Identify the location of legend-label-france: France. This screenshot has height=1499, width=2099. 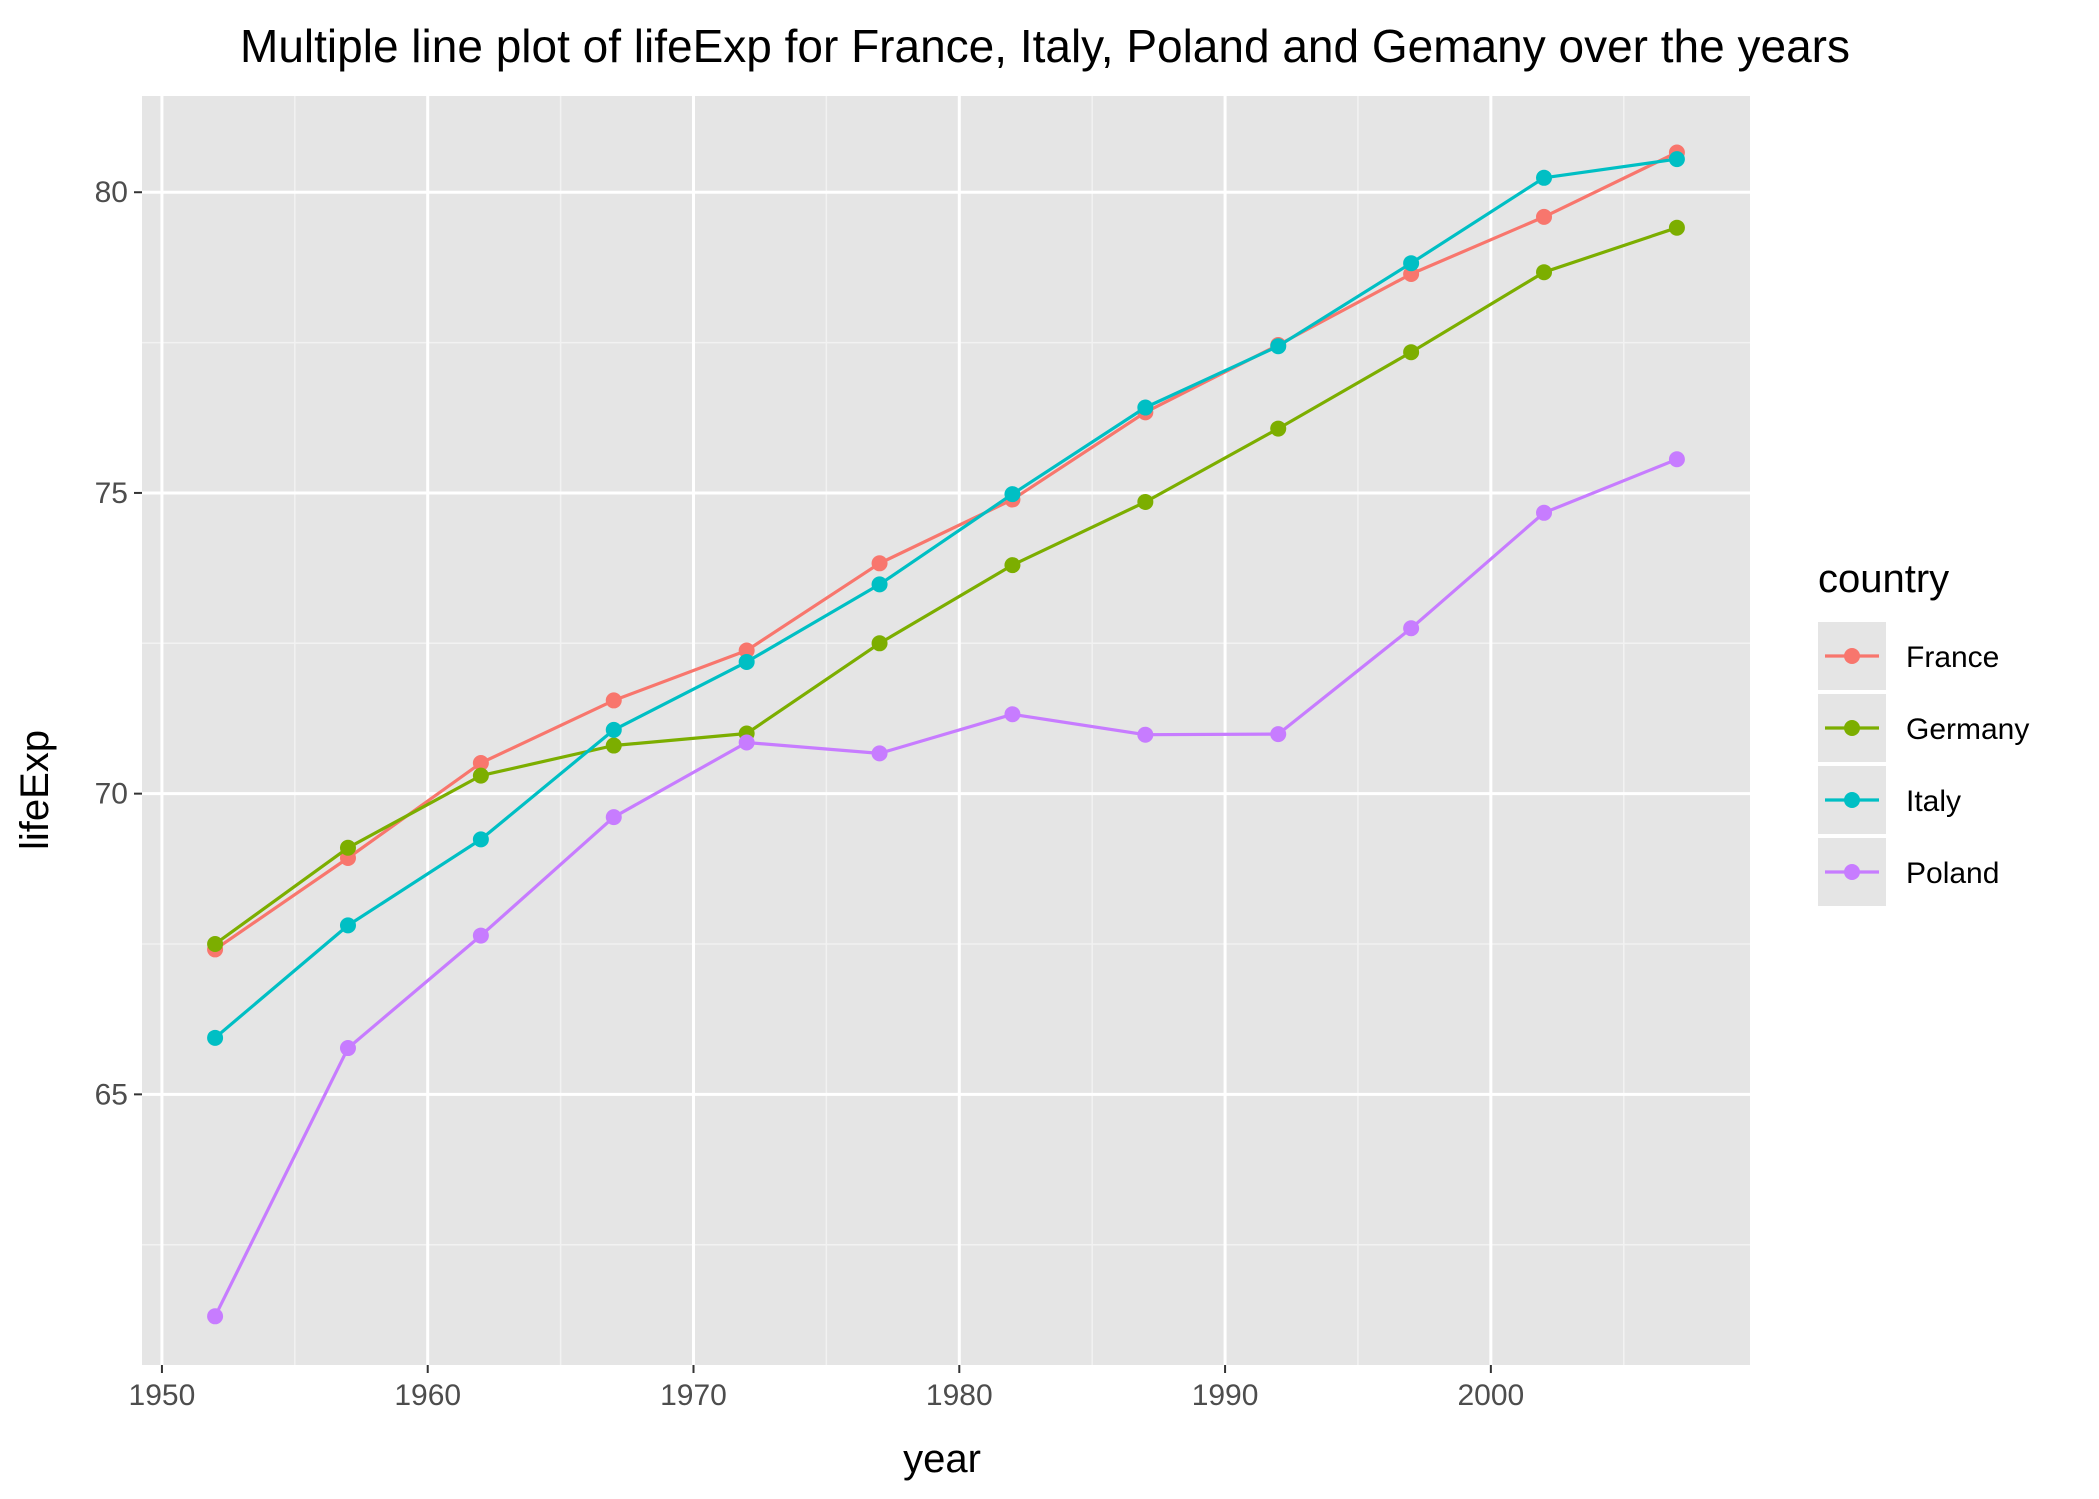
(1952, 657).